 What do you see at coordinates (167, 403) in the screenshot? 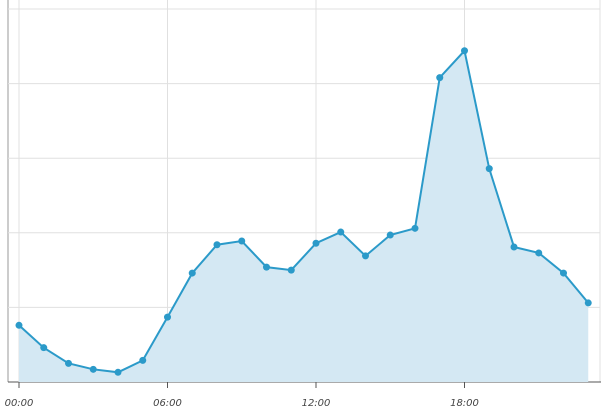
I see `x-tick-label: 06:00` at bounding box center [167, 403].